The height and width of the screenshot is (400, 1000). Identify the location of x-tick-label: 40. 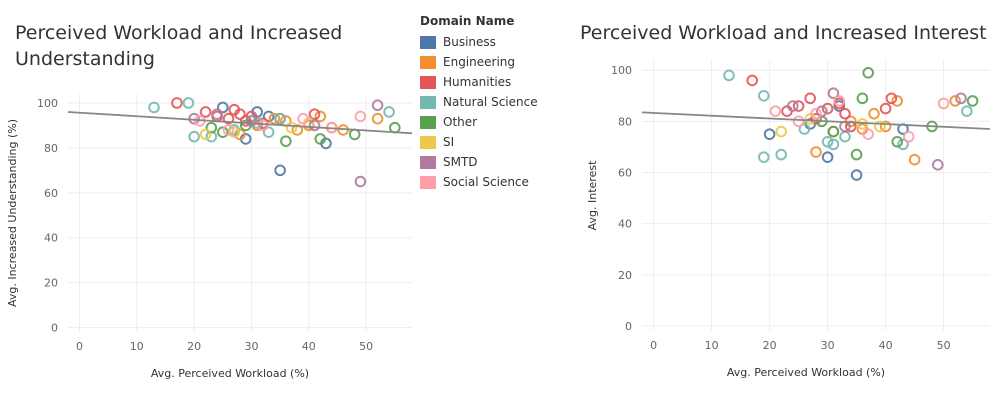
(886, 345).